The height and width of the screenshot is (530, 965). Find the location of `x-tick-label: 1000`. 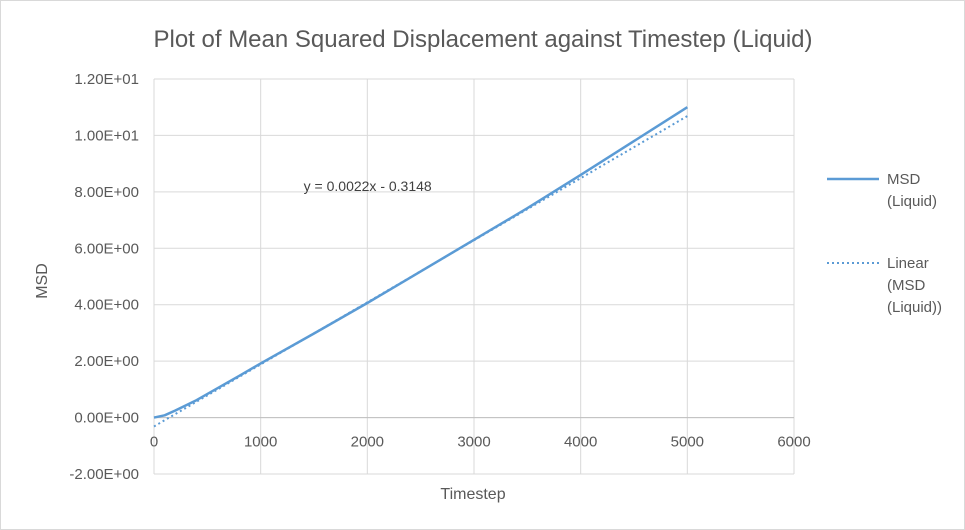

x-tick-label: 1000 is located at coordinates (260, 442).